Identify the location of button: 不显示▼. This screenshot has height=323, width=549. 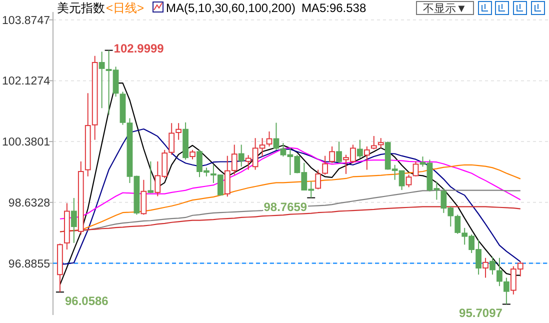
(445, 8).